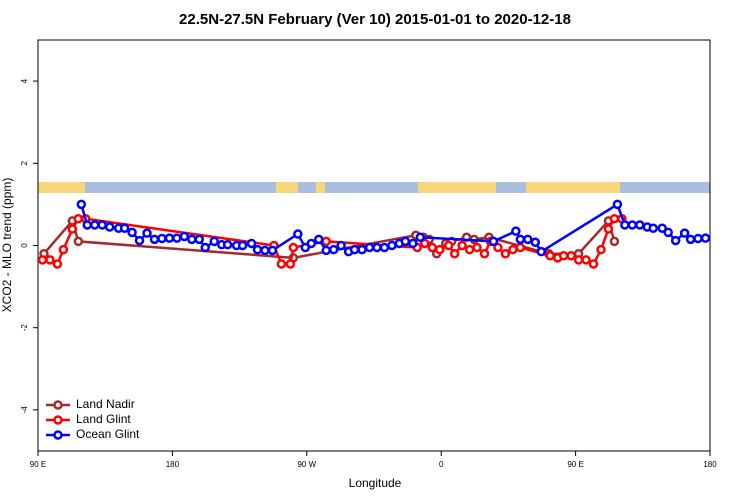  I want to click on y-tick-label: 0, so click(24, 245).